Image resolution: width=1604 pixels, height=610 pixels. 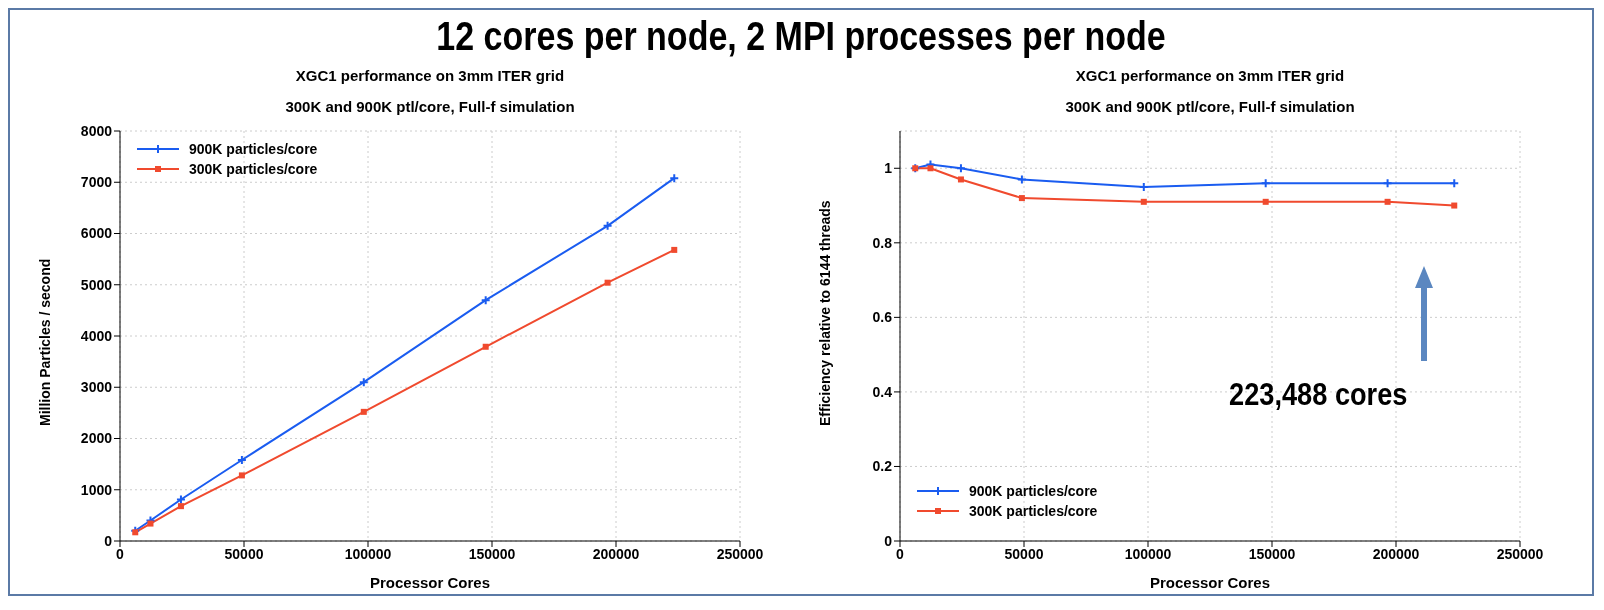 What do you see at coordinates (44, 342) in the screenshot?
I see `y-axis-title: Million Particles / second` at bounding box center [44, 342].